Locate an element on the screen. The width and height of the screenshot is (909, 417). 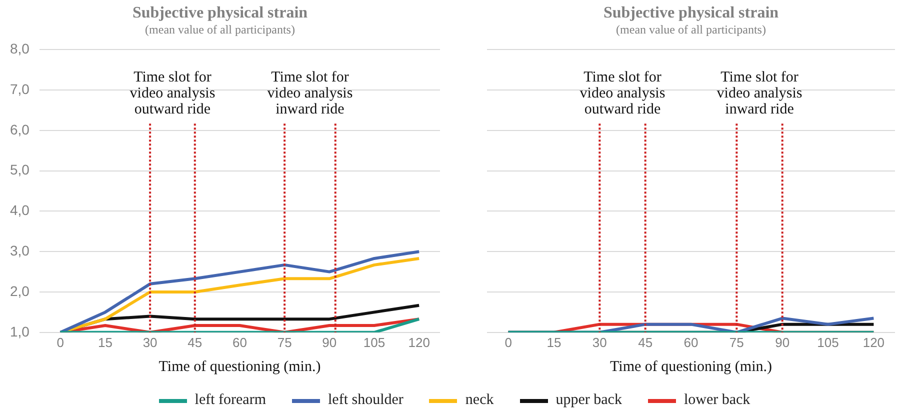
y-tick-label: 8,0 is located at coordinates (20, 48).